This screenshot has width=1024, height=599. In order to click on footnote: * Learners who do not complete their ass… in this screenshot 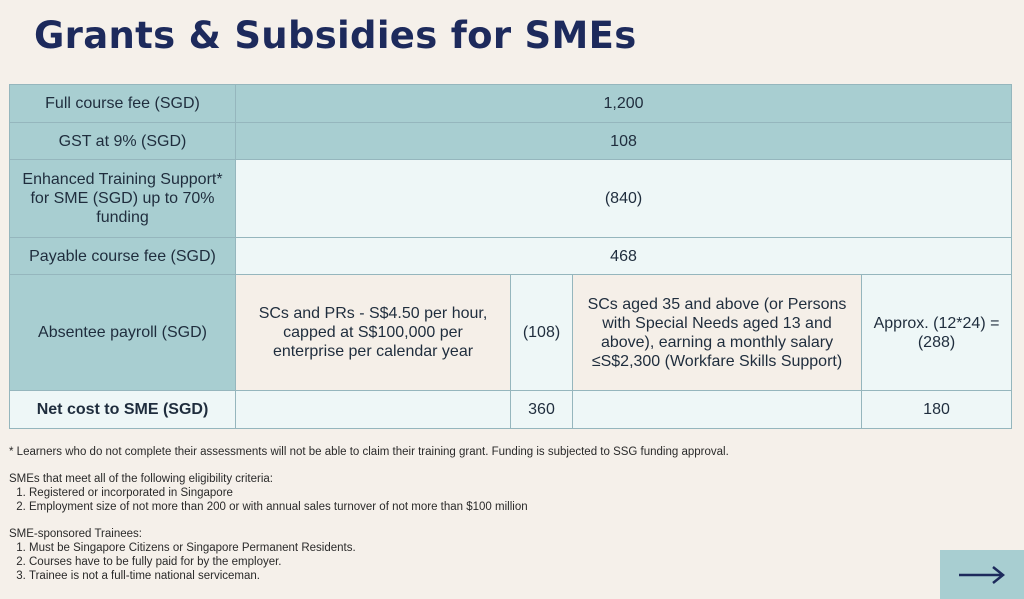, I will do `click(369, 452)`.